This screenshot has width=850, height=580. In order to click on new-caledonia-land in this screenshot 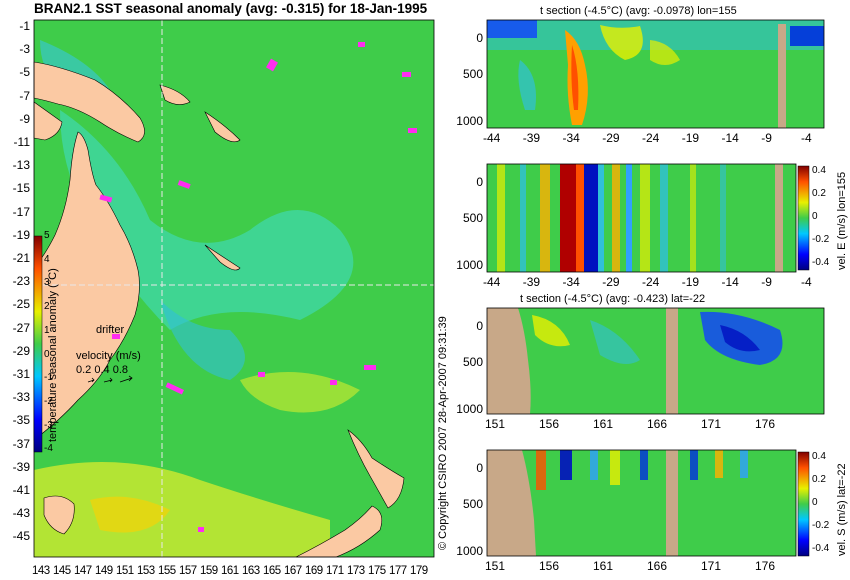, I will do `click(222, 257)`.